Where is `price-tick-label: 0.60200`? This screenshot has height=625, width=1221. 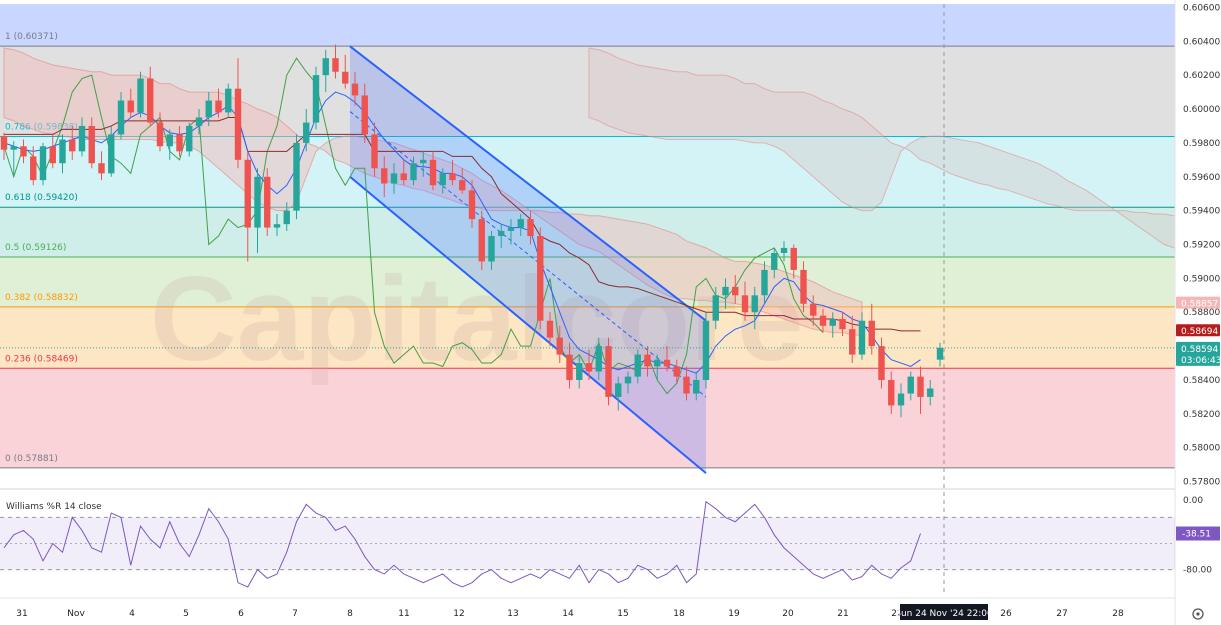 price-tick-label: 0.60200 is located at coordinates (1201, 76).